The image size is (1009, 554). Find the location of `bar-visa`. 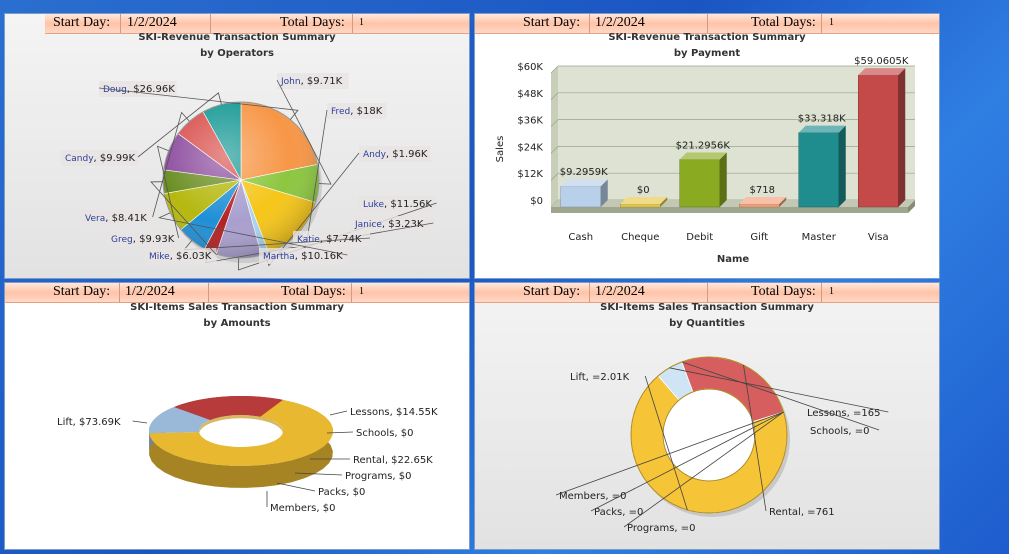

bar-visa is located at coordinates (882, 138).